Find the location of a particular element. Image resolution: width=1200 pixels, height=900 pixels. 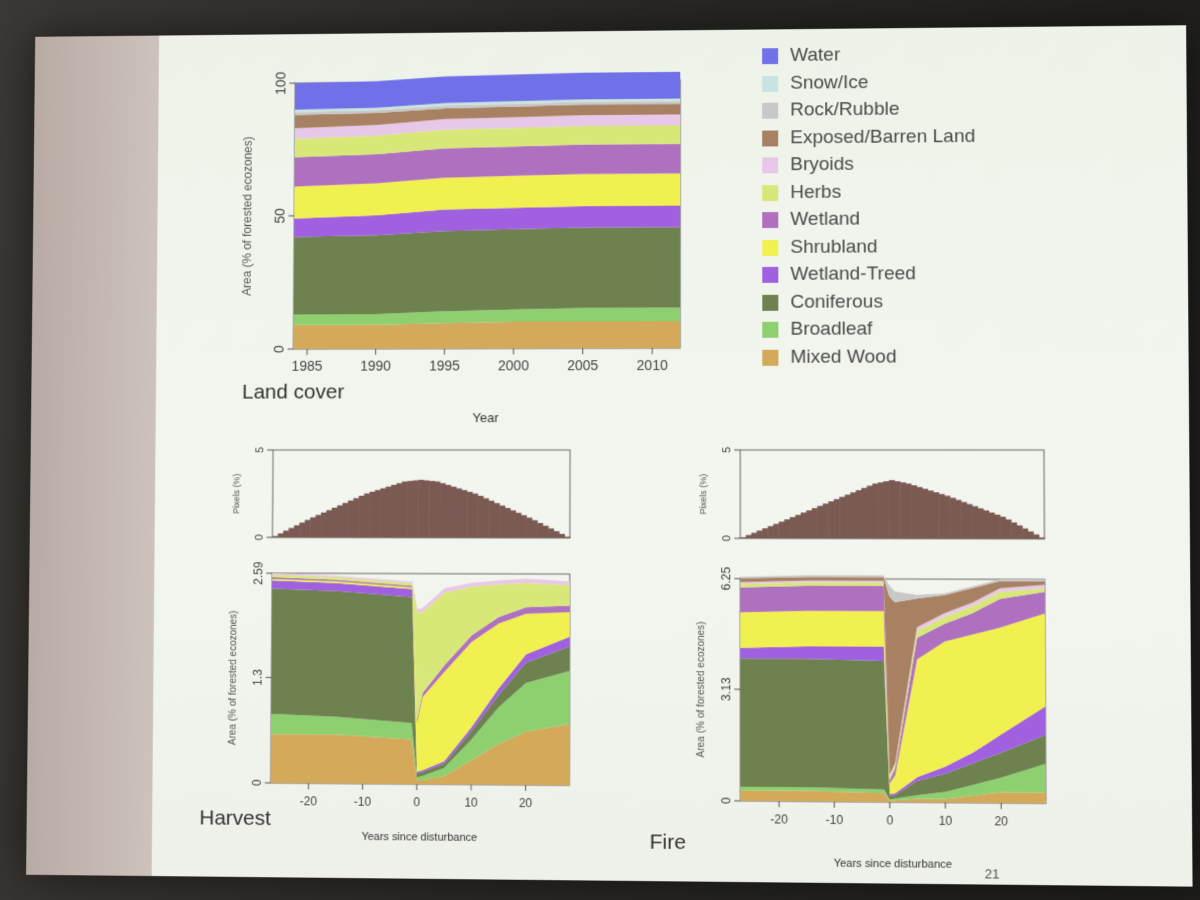

legend-item-wetland-treed: Wetland-Treed is located at coordinates (839, 274).